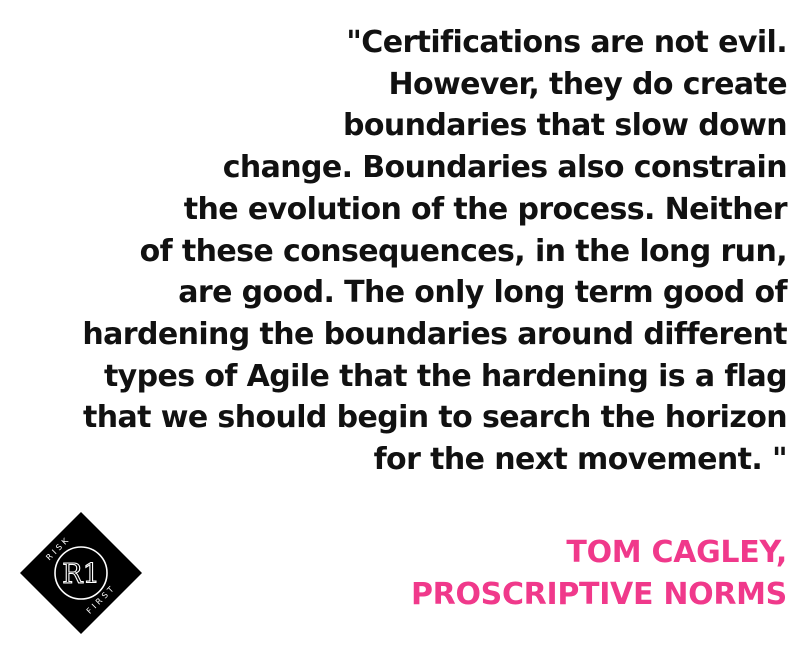 The height and width of the screenshot is (672, 809). I want to click on risk-first-logo-icon: R1 RISK FIRST, so click(81, 573).